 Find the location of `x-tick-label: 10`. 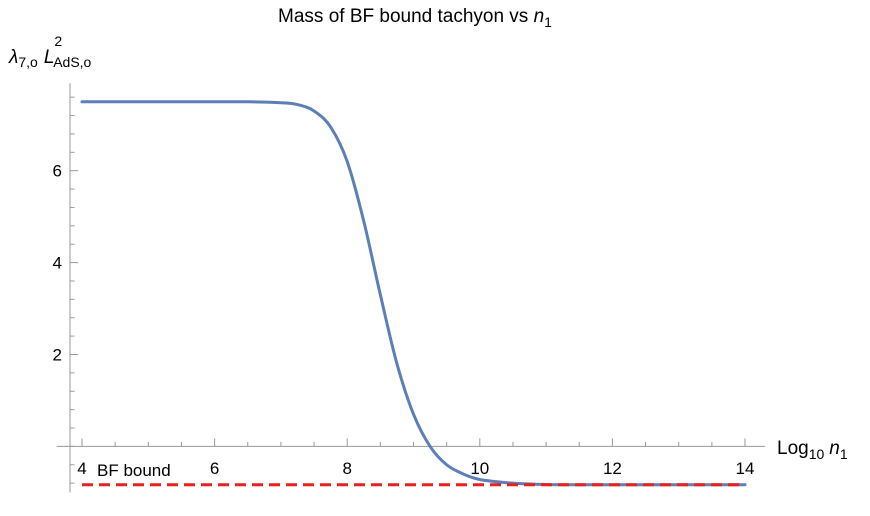

x-tick-label: 10 is located at coordinates (479, 468).